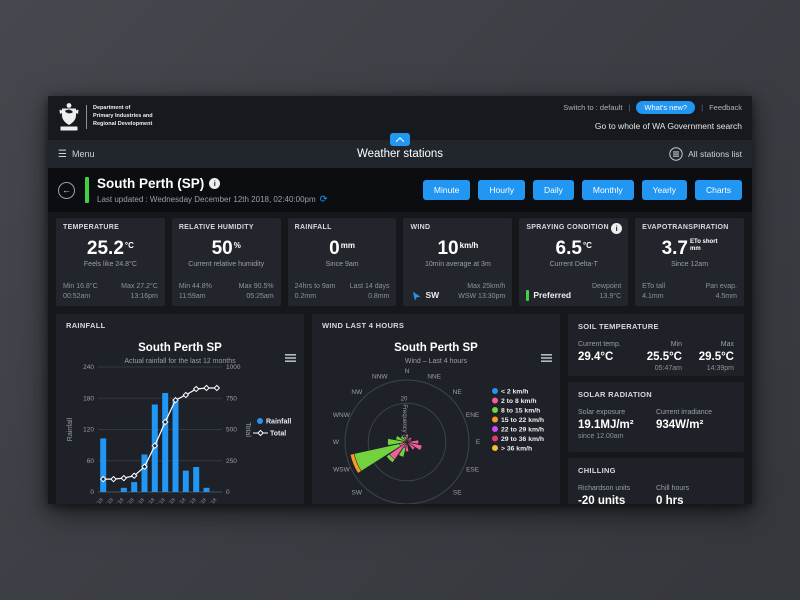  What do you see at coordinates (606, 425) in the screenshot?
I see `metric-value: 19.1MJ/m²` at bounding box center [606, 425].